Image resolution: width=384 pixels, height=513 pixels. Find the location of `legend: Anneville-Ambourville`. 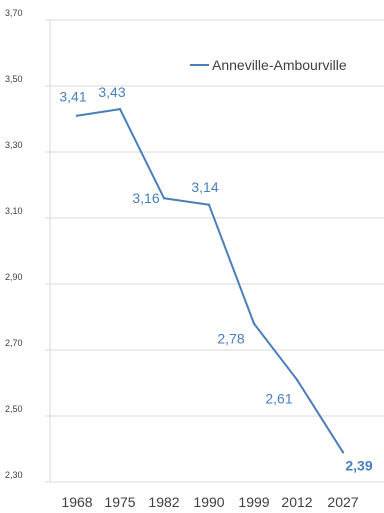

legend: Anneville-Ambourville is located at coordinates (268, 65).